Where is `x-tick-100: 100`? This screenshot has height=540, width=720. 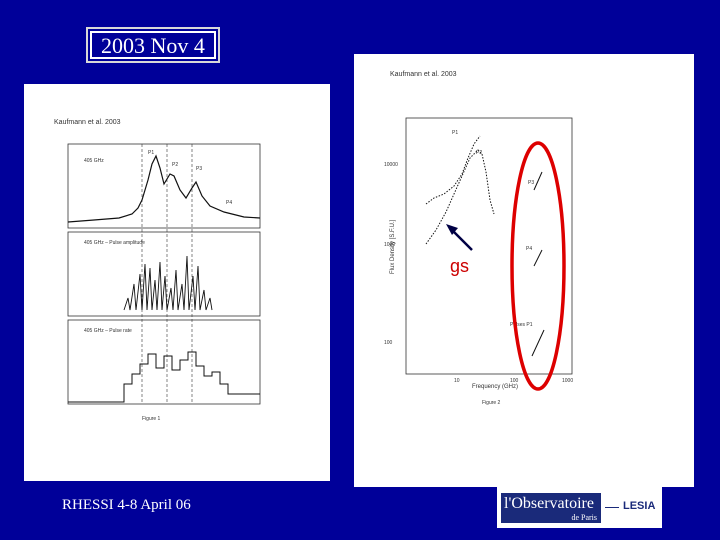
x-tick-100: 100 is located at coordinates (514, 381).